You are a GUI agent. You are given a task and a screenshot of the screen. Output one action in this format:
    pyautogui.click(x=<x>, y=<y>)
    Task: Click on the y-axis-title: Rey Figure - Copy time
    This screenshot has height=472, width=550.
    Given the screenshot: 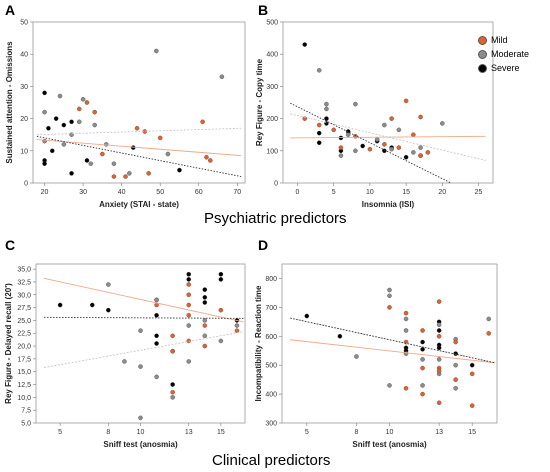 What is the action you would take?
    pyautogui.click(x=259, y=102)
    